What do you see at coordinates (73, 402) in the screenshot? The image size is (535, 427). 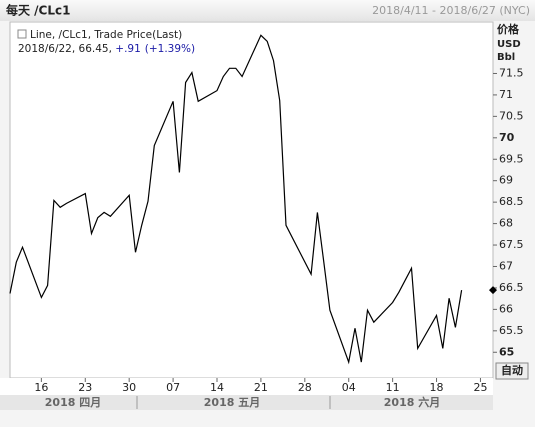 I see `month-label: 2018 四月` at bounding box center [73, 402].